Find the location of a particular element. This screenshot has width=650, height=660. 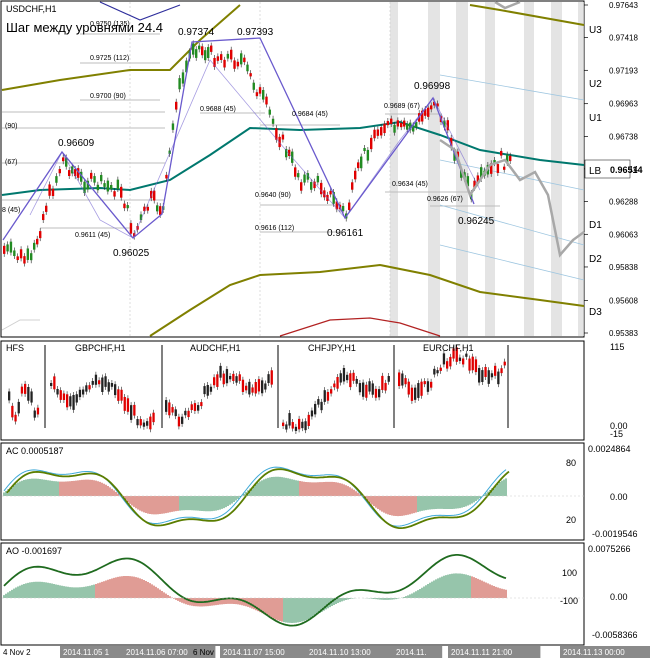

price-axis-tick: 0.96738 is located at coordinates (623, 136).